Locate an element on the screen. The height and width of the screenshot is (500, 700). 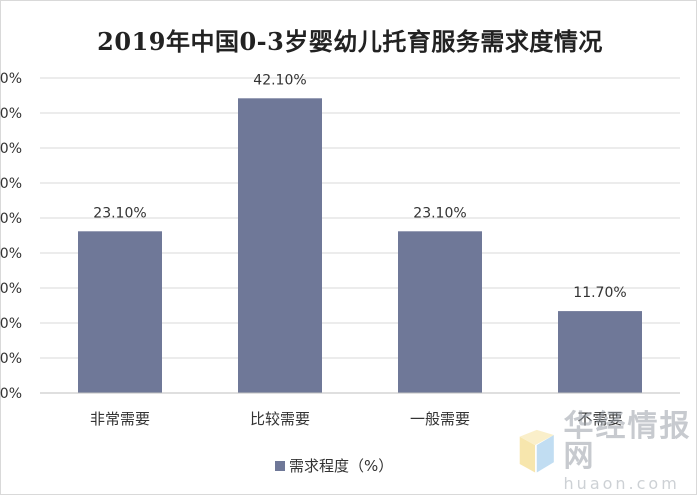
bar-value-label: 11.70% is located at coordinates (599, 293).